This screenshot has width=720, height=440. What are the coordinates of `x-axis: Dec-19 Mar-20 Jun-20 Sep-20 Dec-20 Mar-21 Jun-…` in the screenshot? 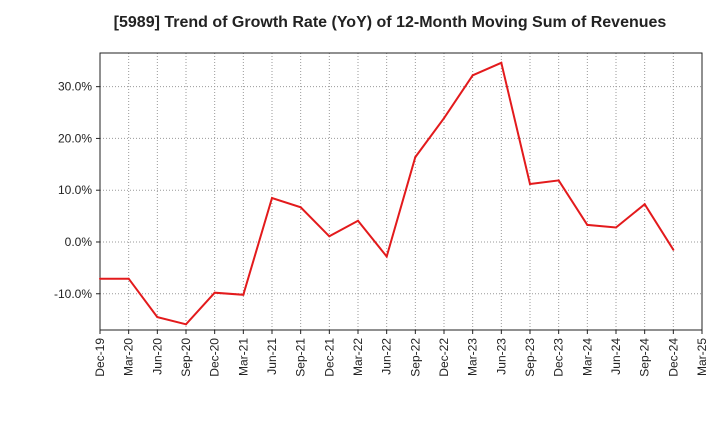 It's located at (401, 353).